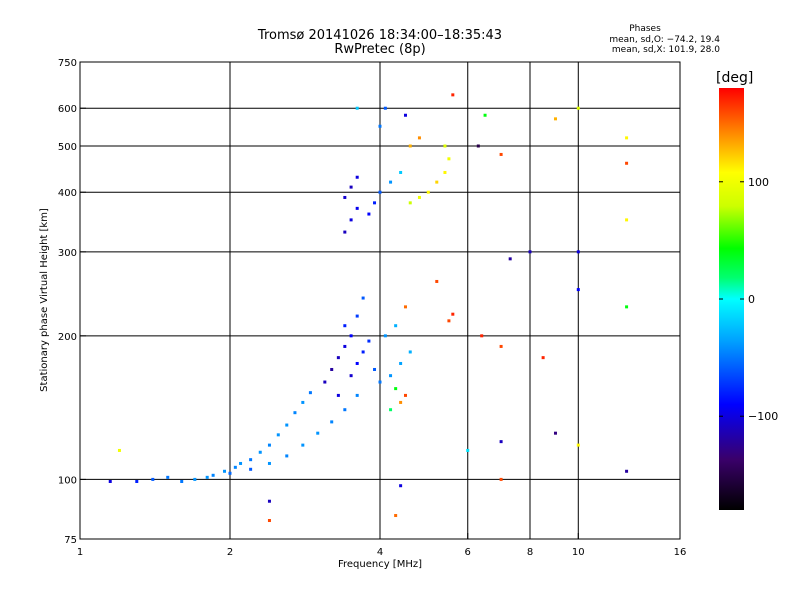 Image resolution: width=800 pixels, height=604 pixels. Describe the element at coordinates (751, 299) in the screenshot. I see `colorbar-tick-label: 0` at that location.